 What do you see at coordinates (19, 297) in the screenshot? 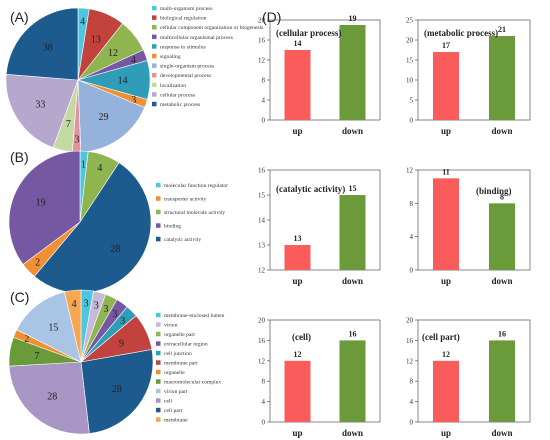
I see `panel-label-c: (C)` at bounding box center [19, 297].